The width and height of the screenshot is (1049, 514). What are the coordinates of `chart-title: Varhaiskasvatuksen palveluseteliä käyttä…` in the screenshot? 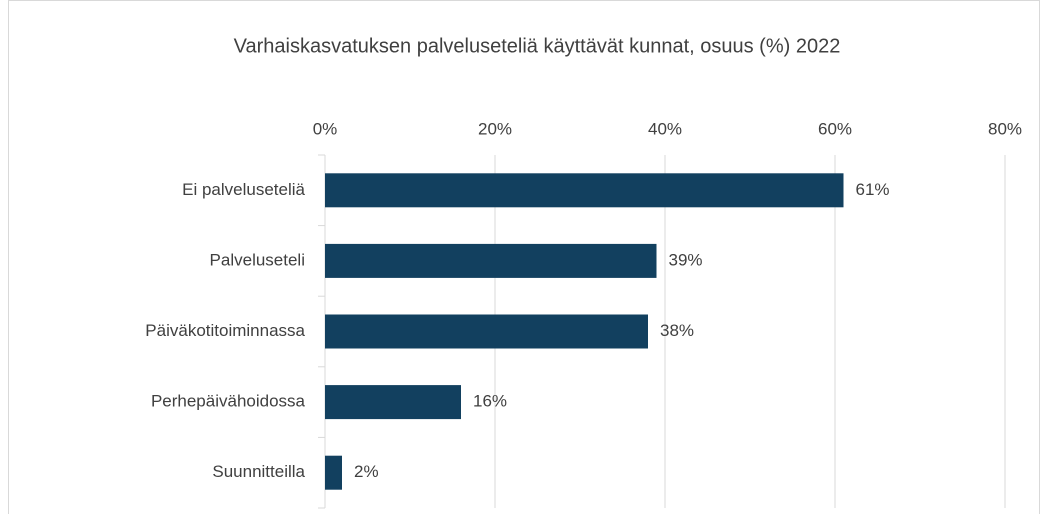 It's located at (537, 46).